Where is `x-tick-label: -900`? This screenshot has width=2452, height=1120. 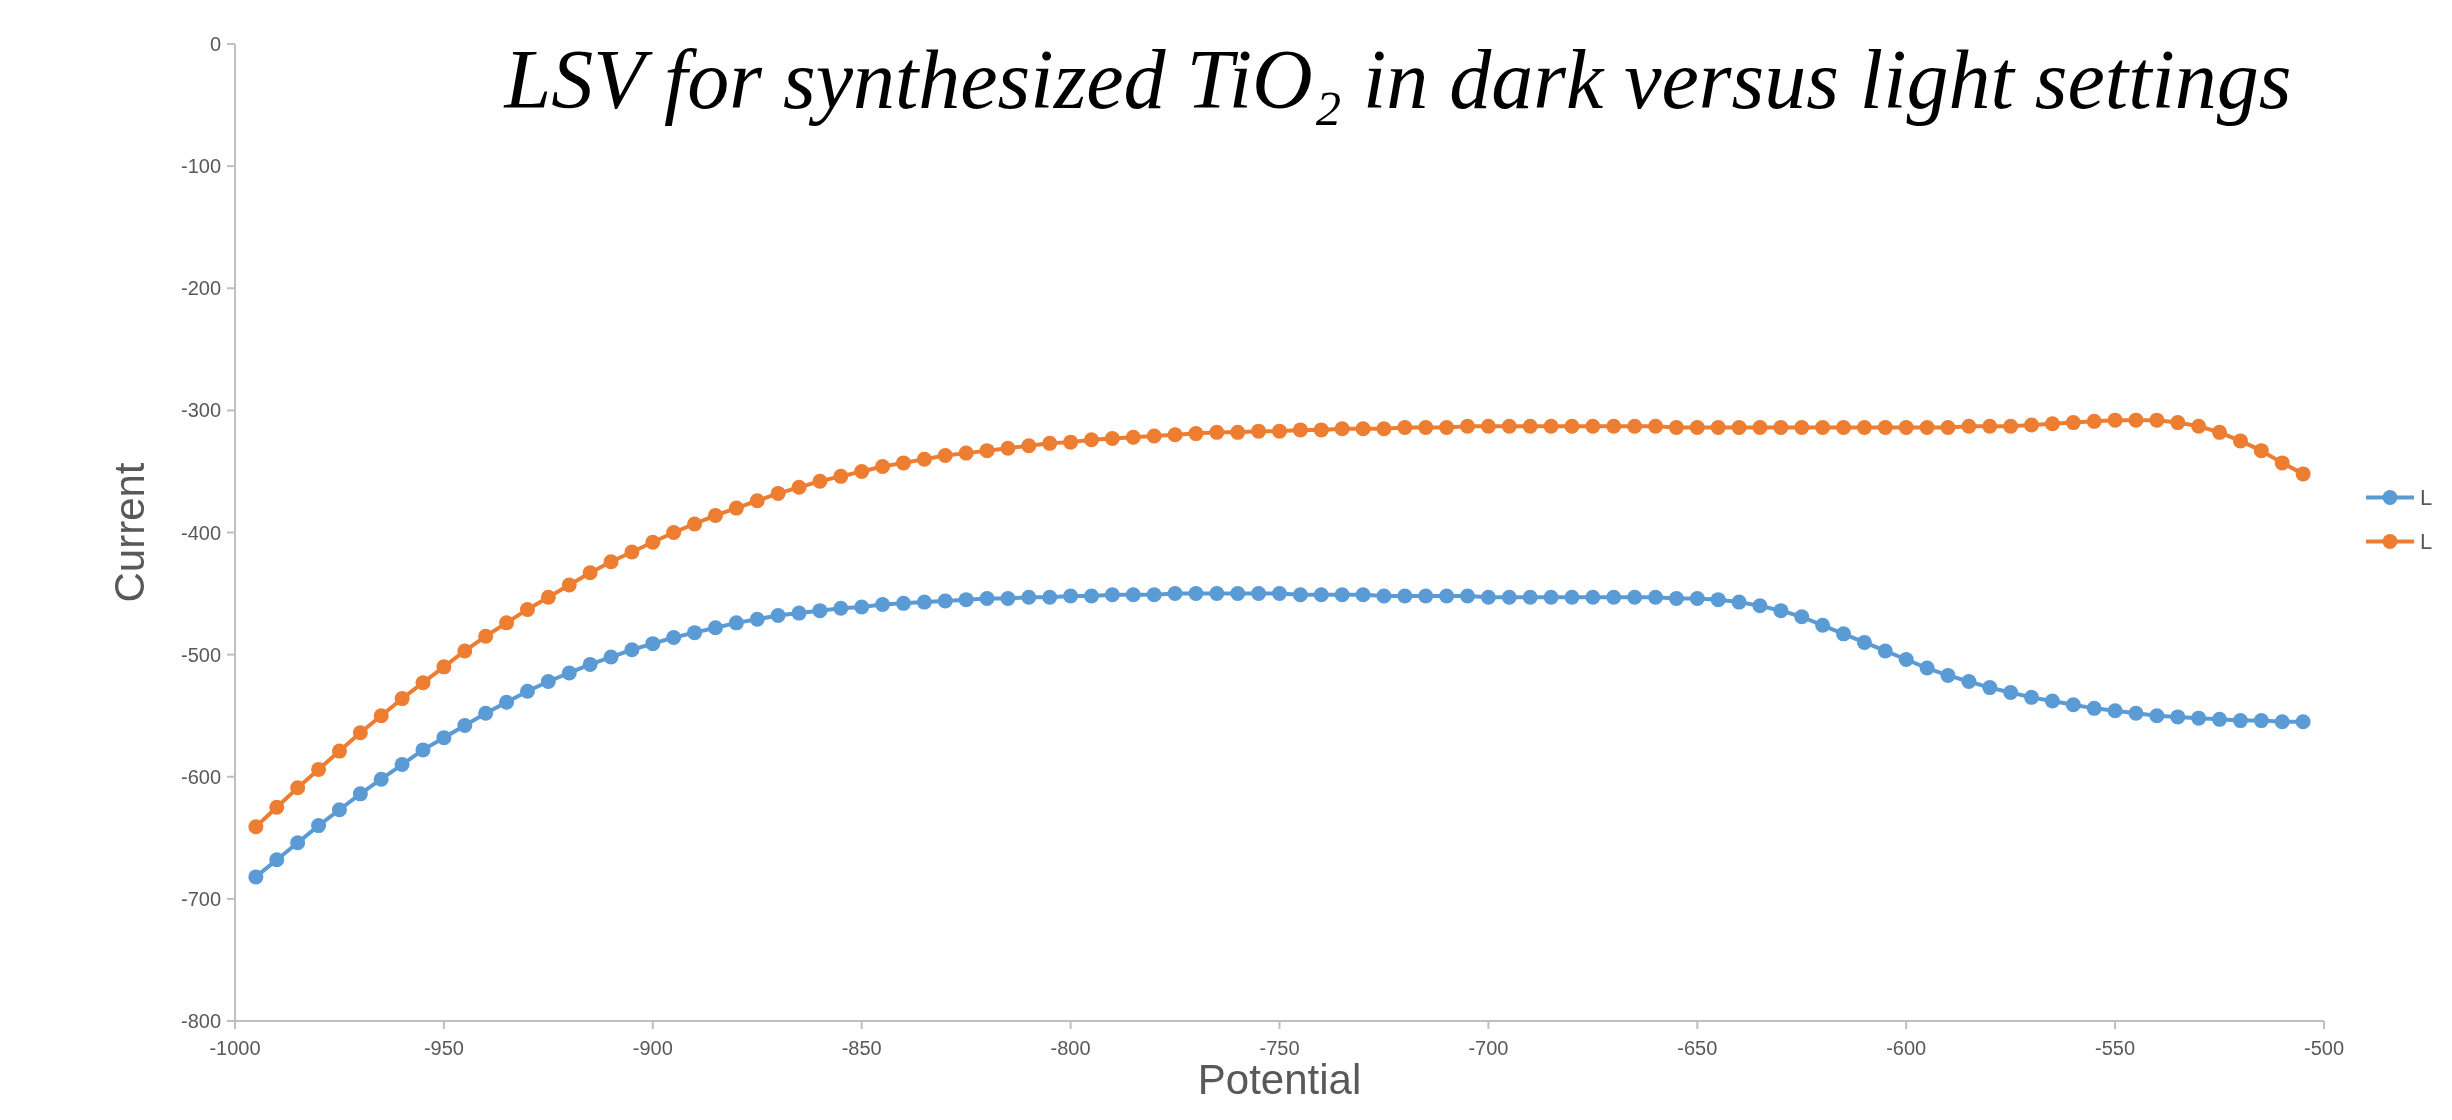
x-tick-label: -900 is located at coordinates (652, 1048).